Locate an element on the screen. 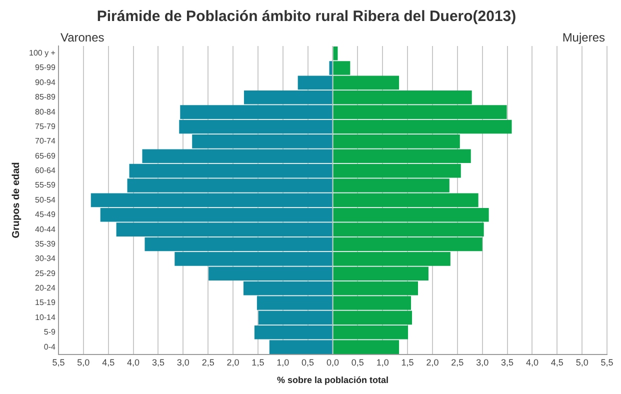 The width and height of the screenshot is (621, 394). y-tick-label: 20-24 is located at coordinates (45, 288).